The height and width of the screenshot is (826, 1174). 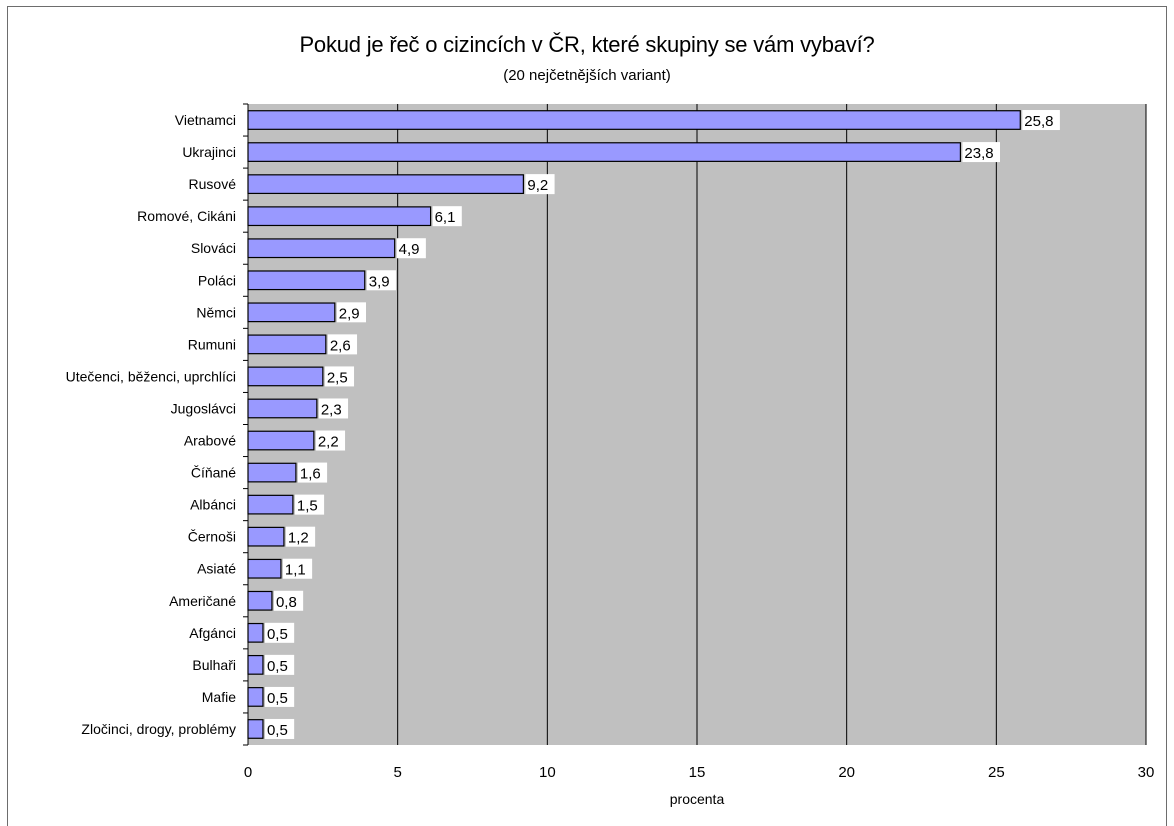 I want to click on value-label: 9,2, so click(x=537, y=185).